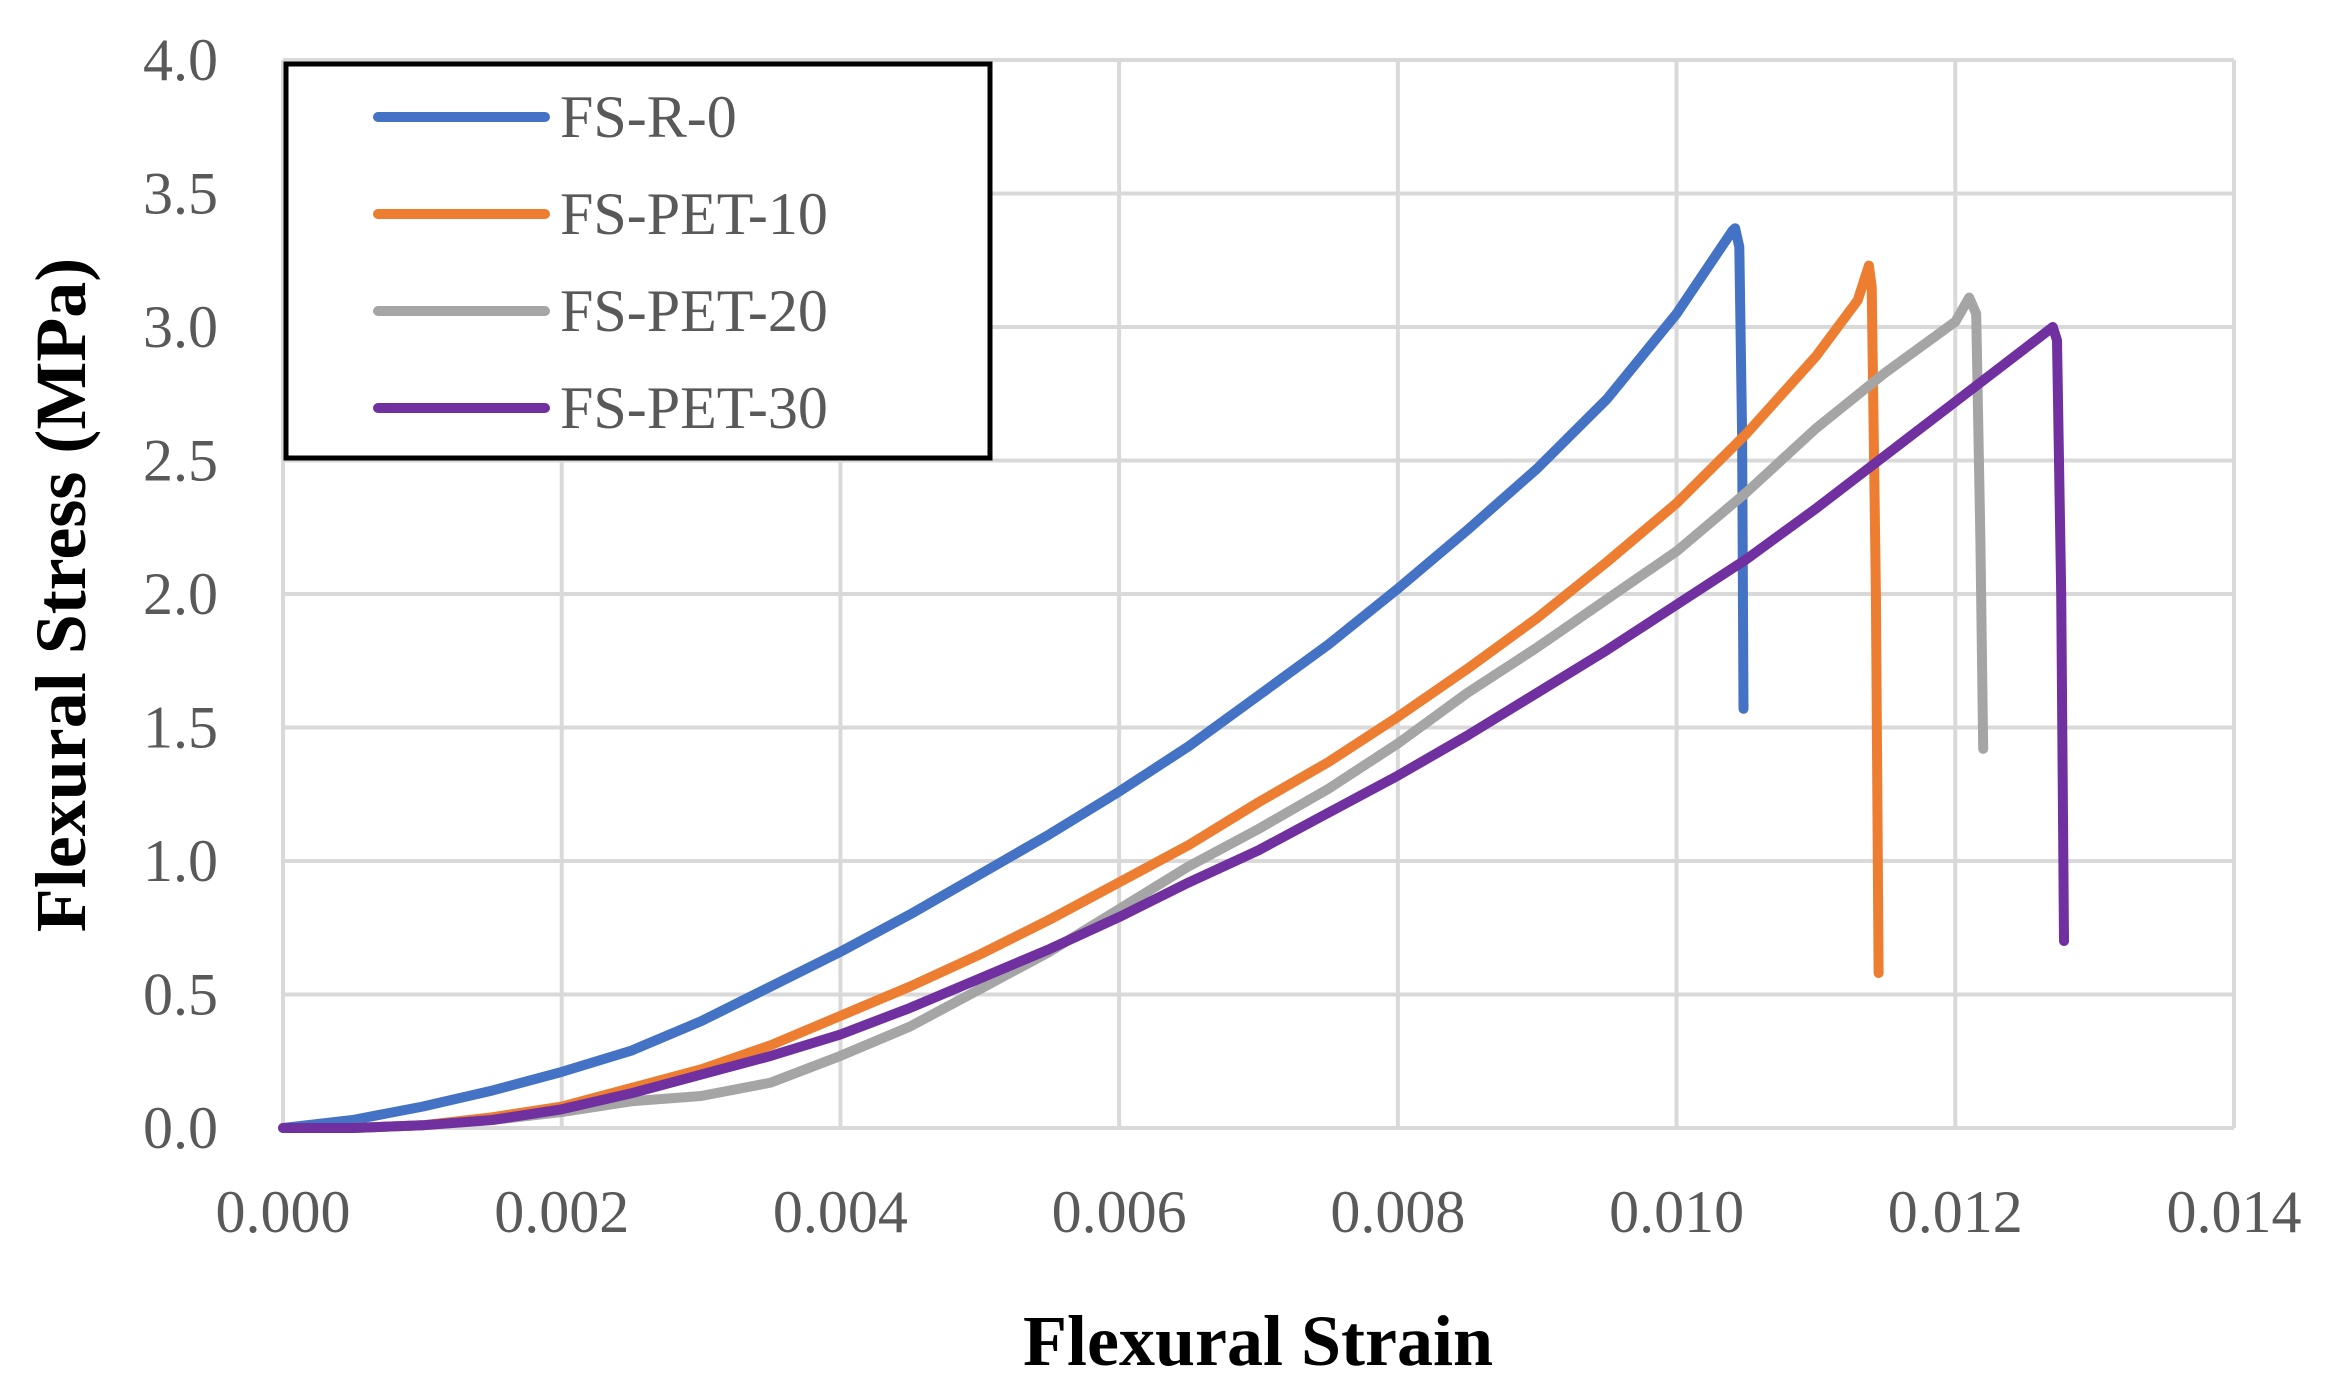  Describe the element at coordinates (1676, 1212) in the screenshot. I see `x-tick-label: 0.010` at that location.